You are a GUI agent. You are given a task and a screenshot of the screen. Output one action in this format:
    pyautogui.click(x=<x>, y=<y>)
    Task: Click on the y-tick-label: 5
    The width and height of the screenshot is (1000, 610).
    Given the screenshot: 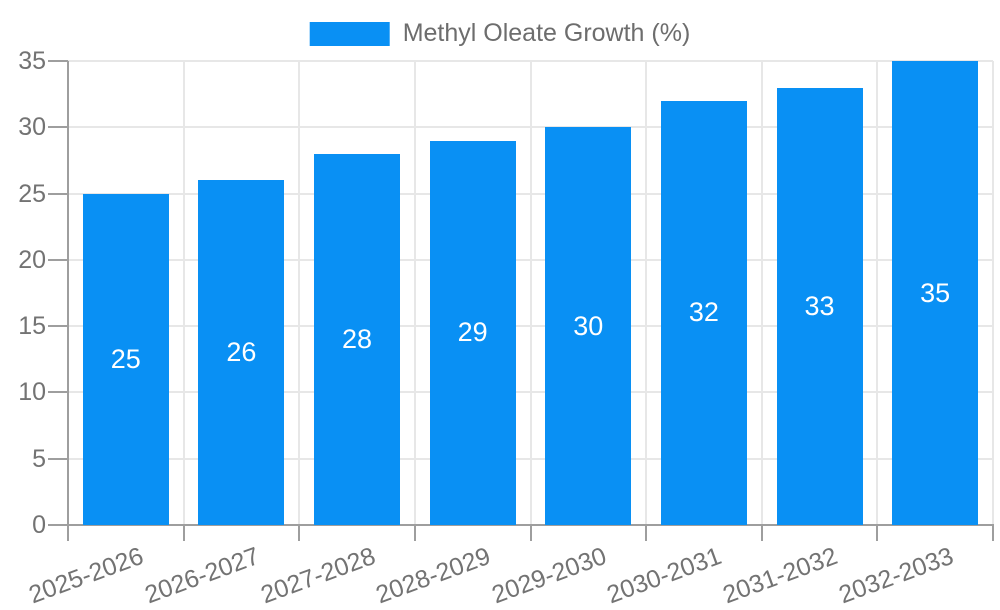 What is the action you would take?
    pyautogui.click(x=39, y=458)
    